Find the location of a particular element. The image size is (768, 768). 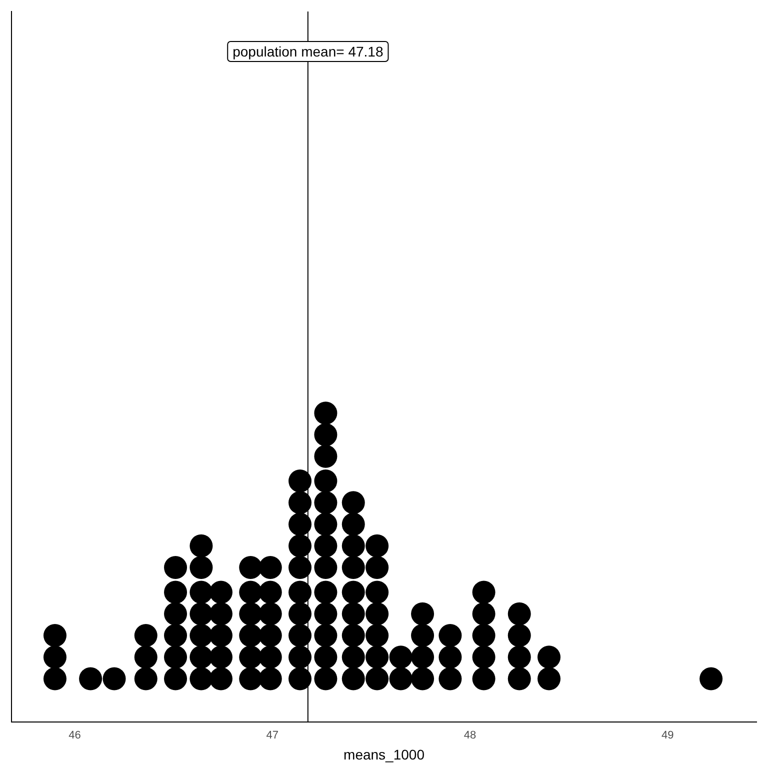

x-tick-label: 46 is located at coordinates (74, 736).